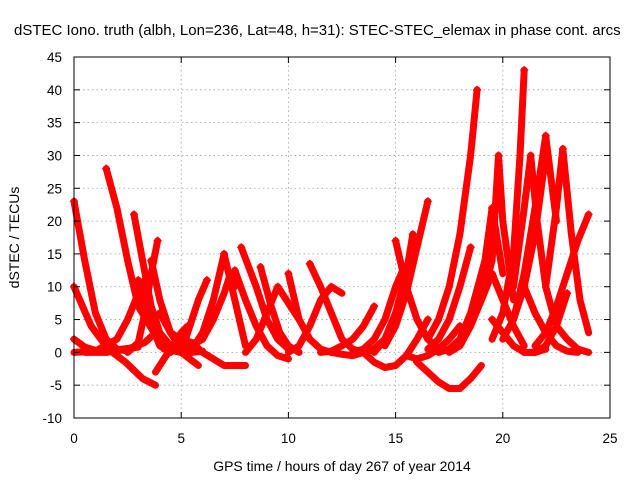  Describe the element at coordinates (288, 438) in the screenshot. I see `x-tick-label: 10` at that location.